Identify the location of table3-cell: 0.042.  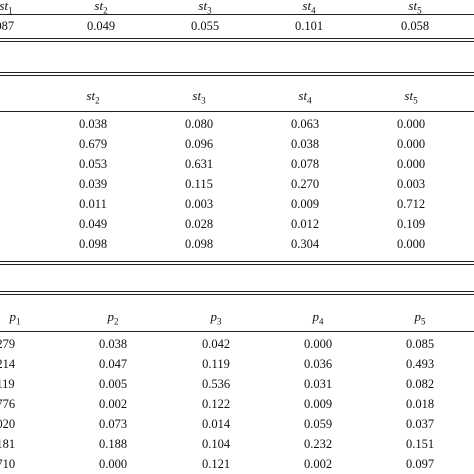
(216, 344).